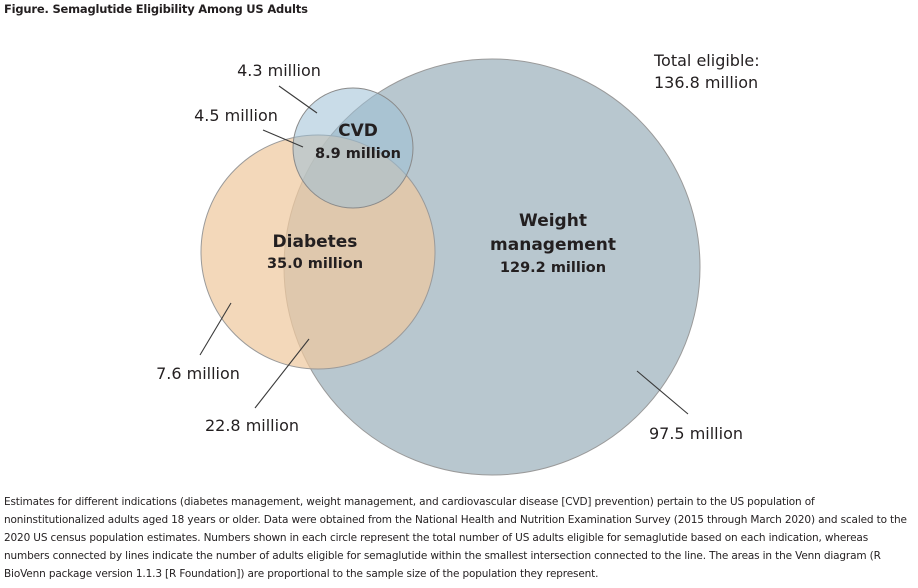 The height and width of the screenshot is (588, 918). What do you see at coordinates (553, 268) in the screenshot?
I see `weight-management-value: 129.2 million` at bounding box center [553, 268].